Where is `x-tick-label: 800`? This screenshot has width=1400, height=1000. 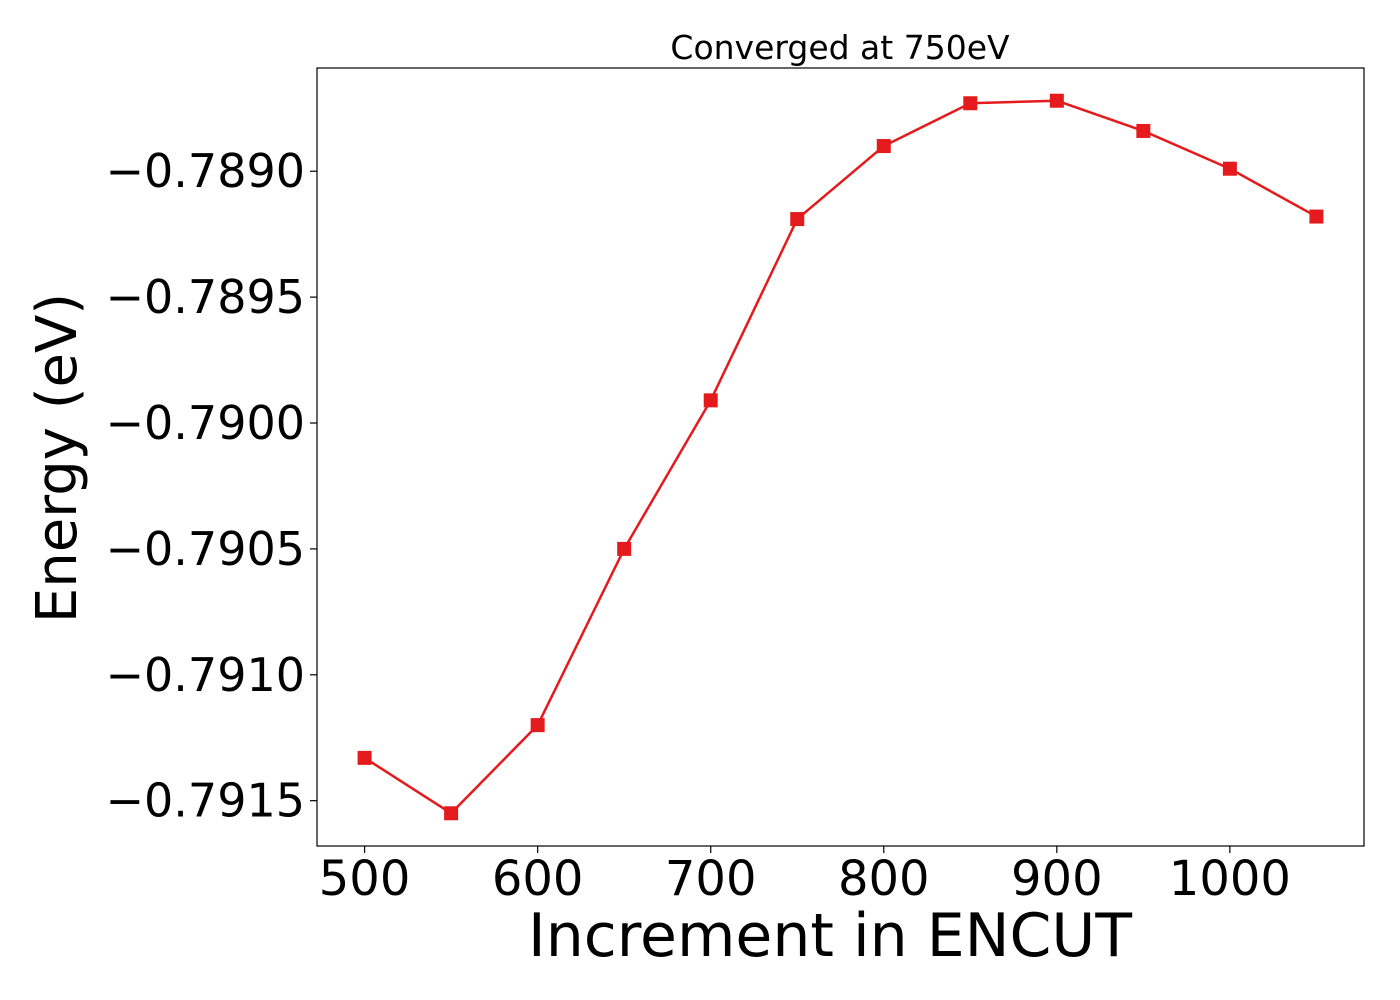
x-tick-label: 800 is located at coordinates (884, 879).